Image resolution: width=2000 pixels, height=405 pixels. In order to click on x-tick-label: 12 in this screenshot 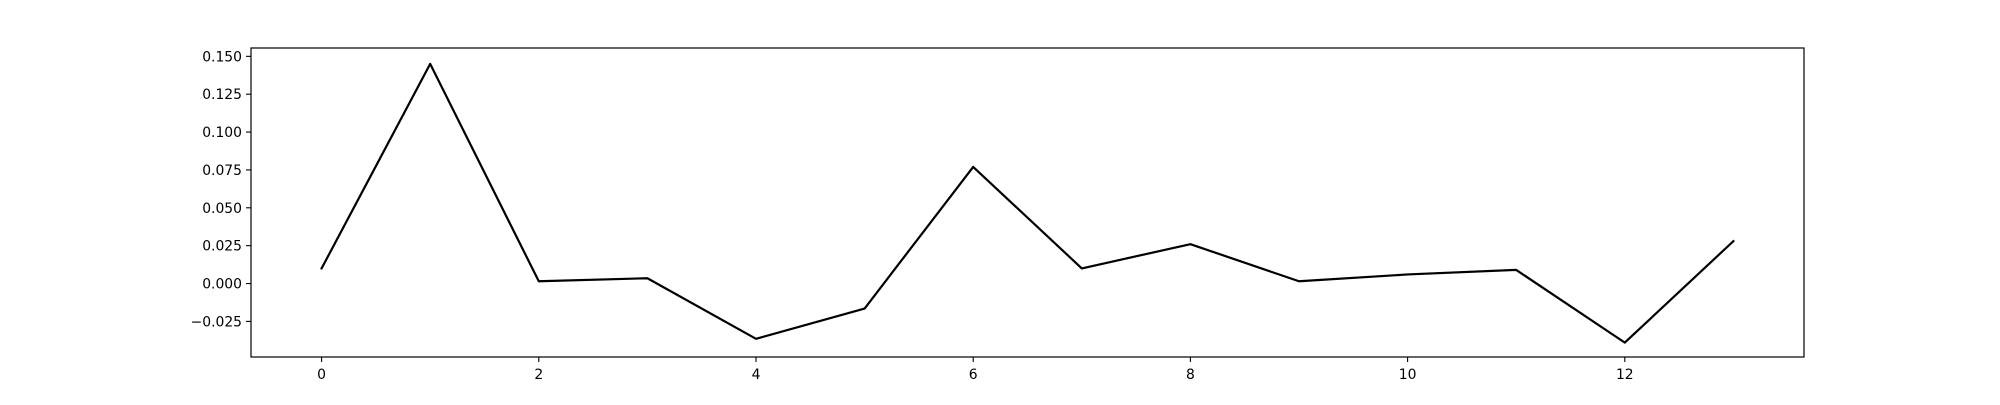, I will do `click(1625, 375)`.